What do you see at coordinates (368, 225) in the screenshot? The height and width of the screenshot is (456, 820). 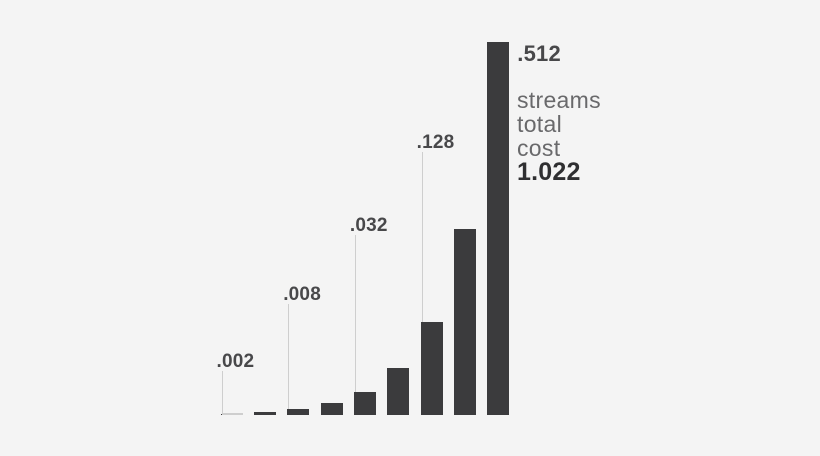 I see `bar-value-label: .032` at bounding box center [368, 225].